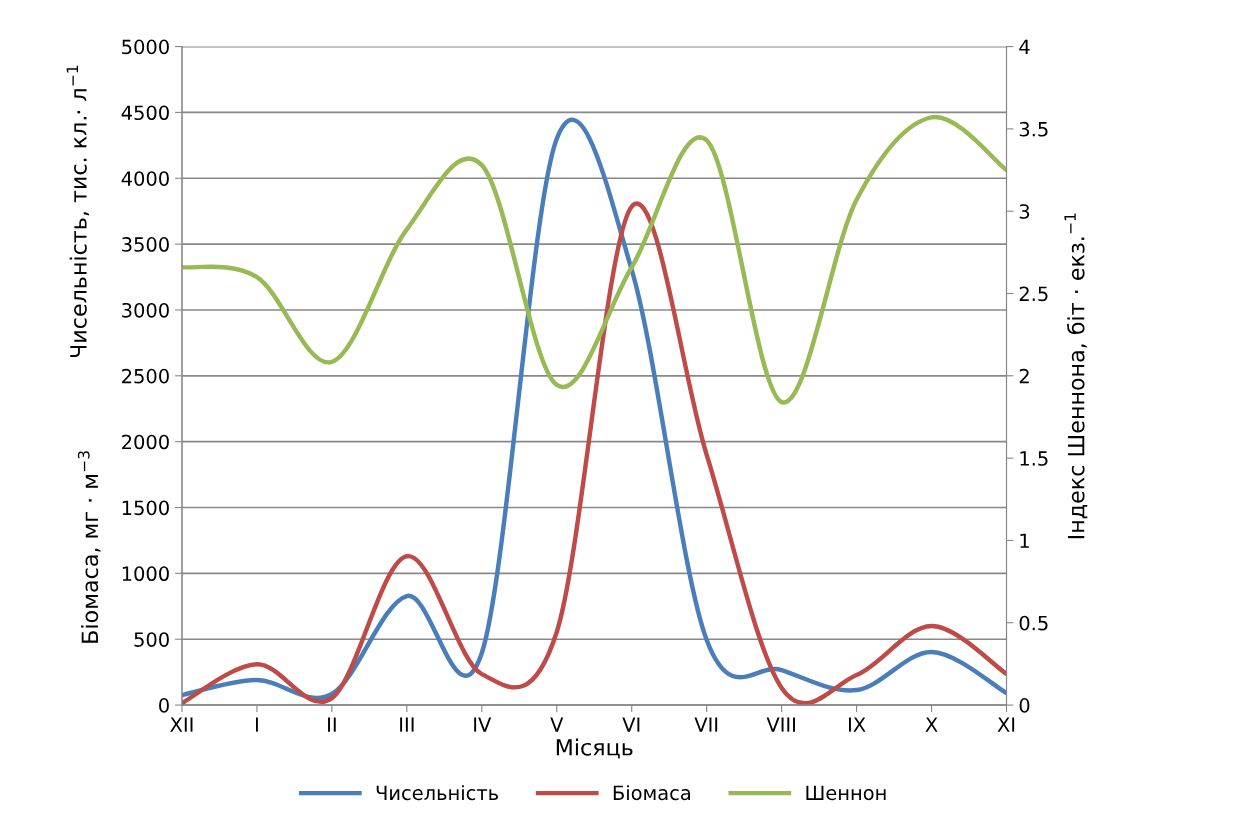  I want to click on x-tick-label: XII, so click(181, 724).